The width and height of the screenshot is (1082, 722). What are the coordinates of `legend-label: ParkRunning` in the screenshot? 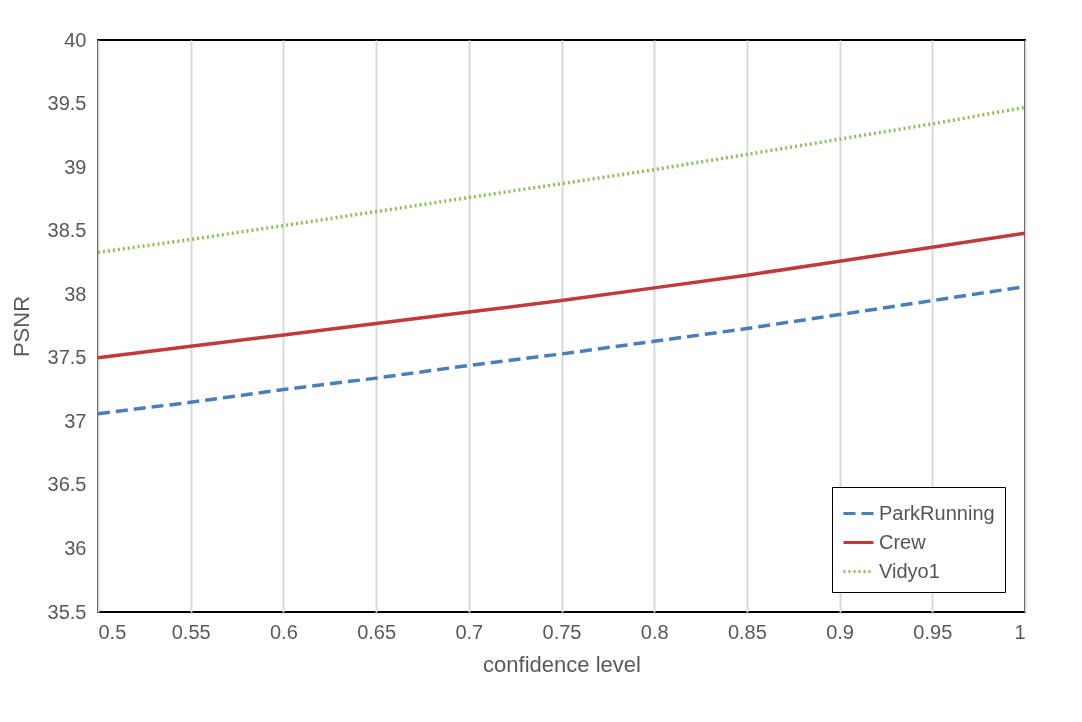 It's located at (937, 512).